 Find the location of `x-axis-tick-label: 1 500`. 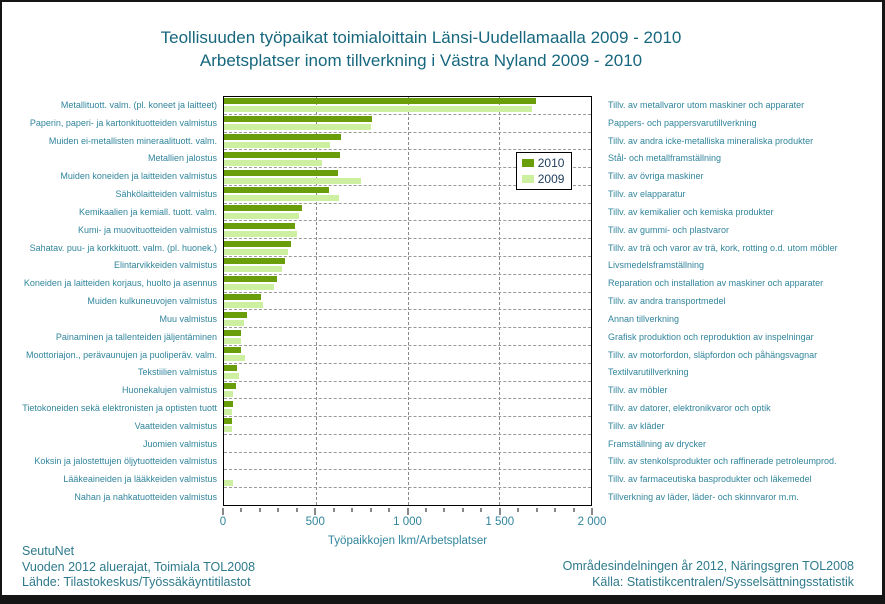

x-axis-tick-label: 1 500 is located at coordinates (500, 522).